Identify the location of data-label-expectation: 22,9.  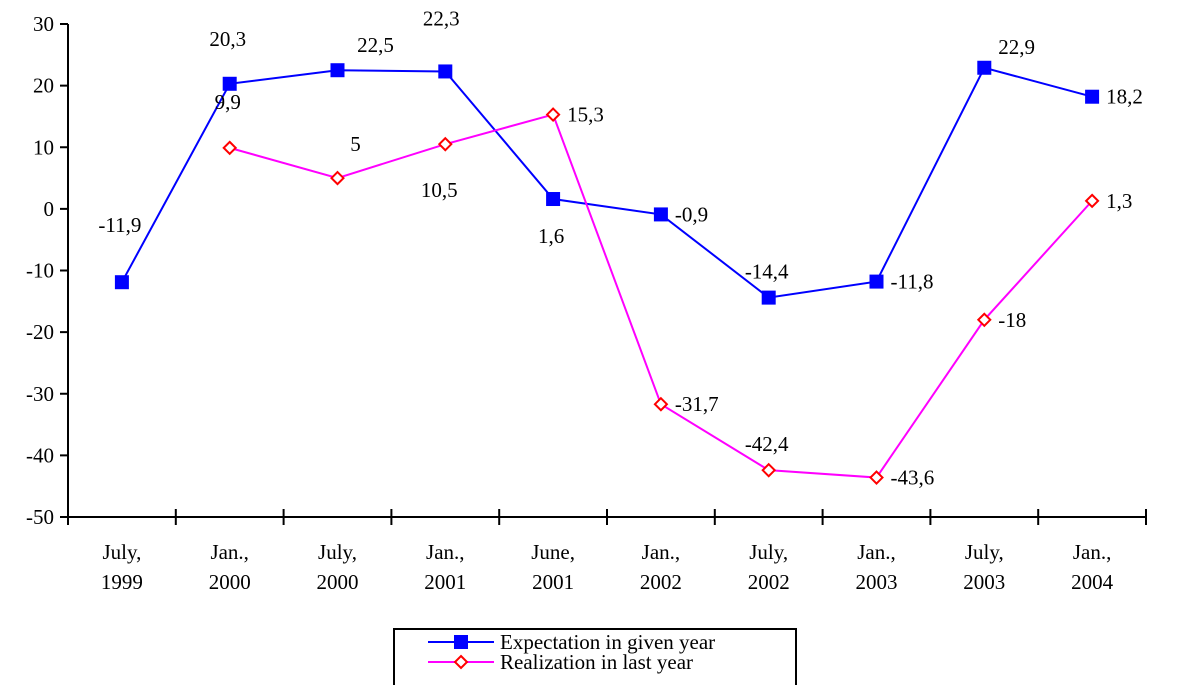
(1016, 47).